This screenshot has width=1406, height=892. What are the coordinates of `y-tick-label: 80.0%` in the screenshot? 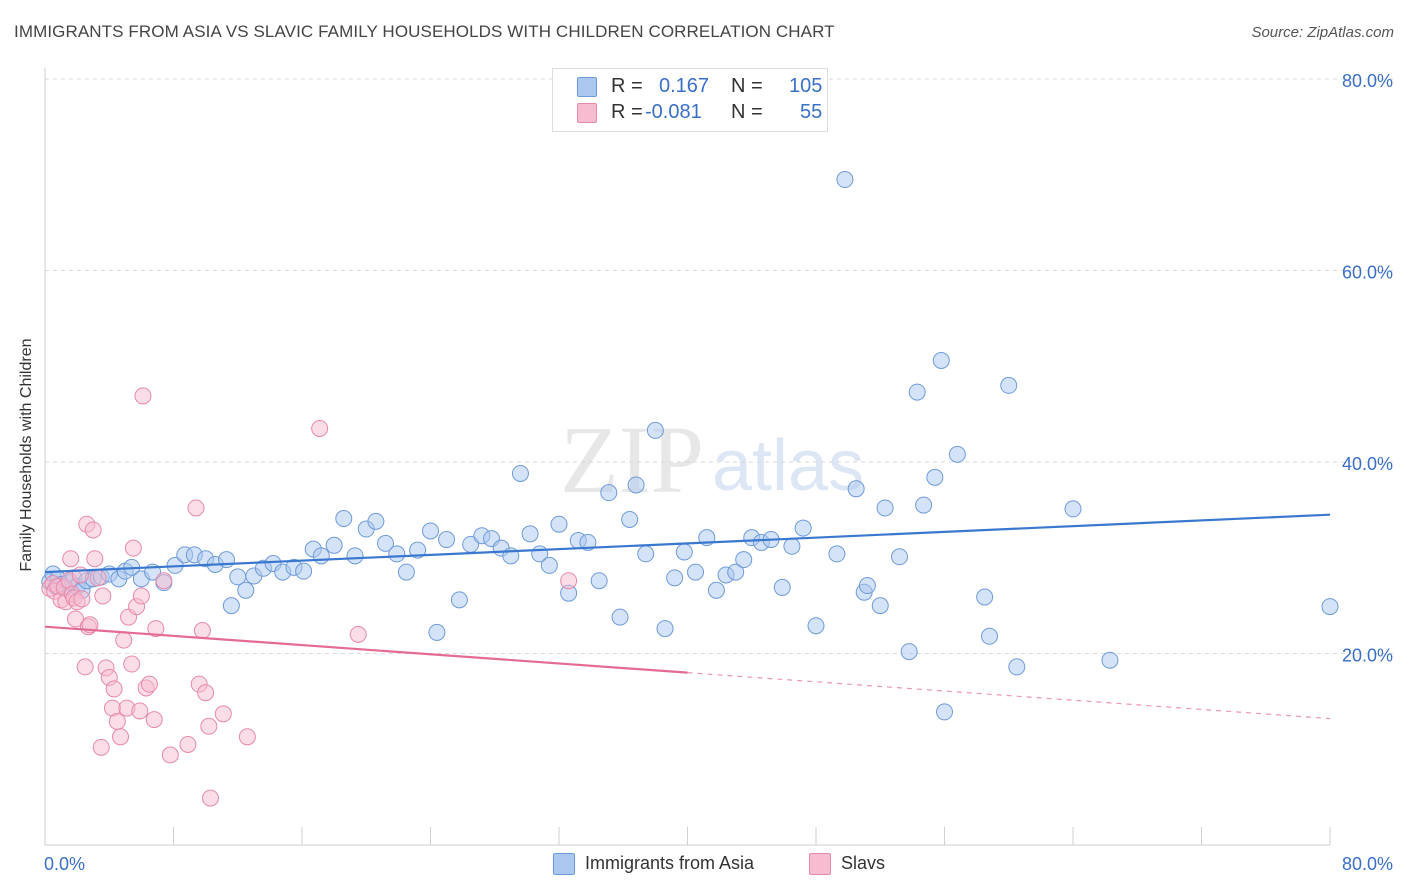 It's located at (1367, 81).